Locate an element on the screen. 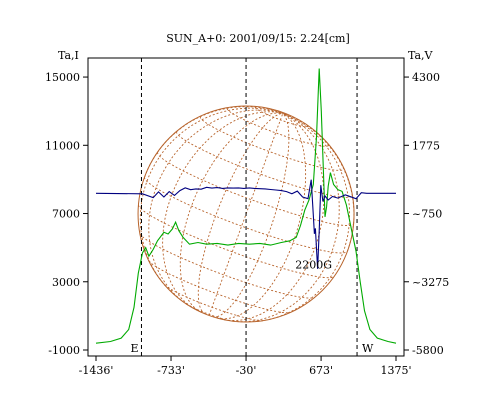 This screenshot has height=400, width=500. y-tick-label-left: -1000 is located at coordinates (64, 350).